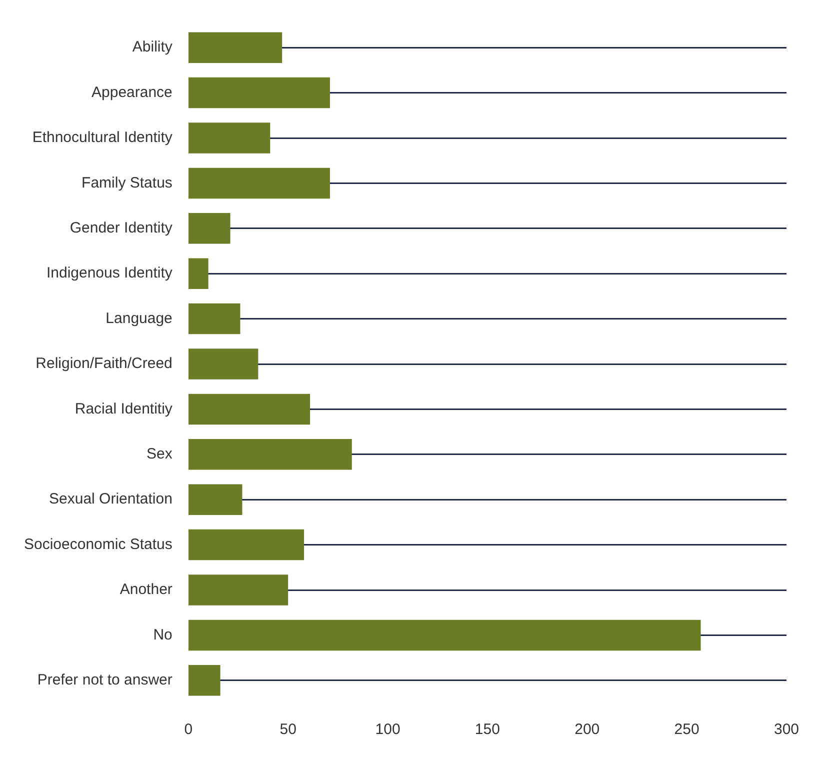 The image size is (817, 761). What do you see at coordinates (146, 589) in the screenshot?
I see `y-tick-label: Another` at bounding box center [146, 589].